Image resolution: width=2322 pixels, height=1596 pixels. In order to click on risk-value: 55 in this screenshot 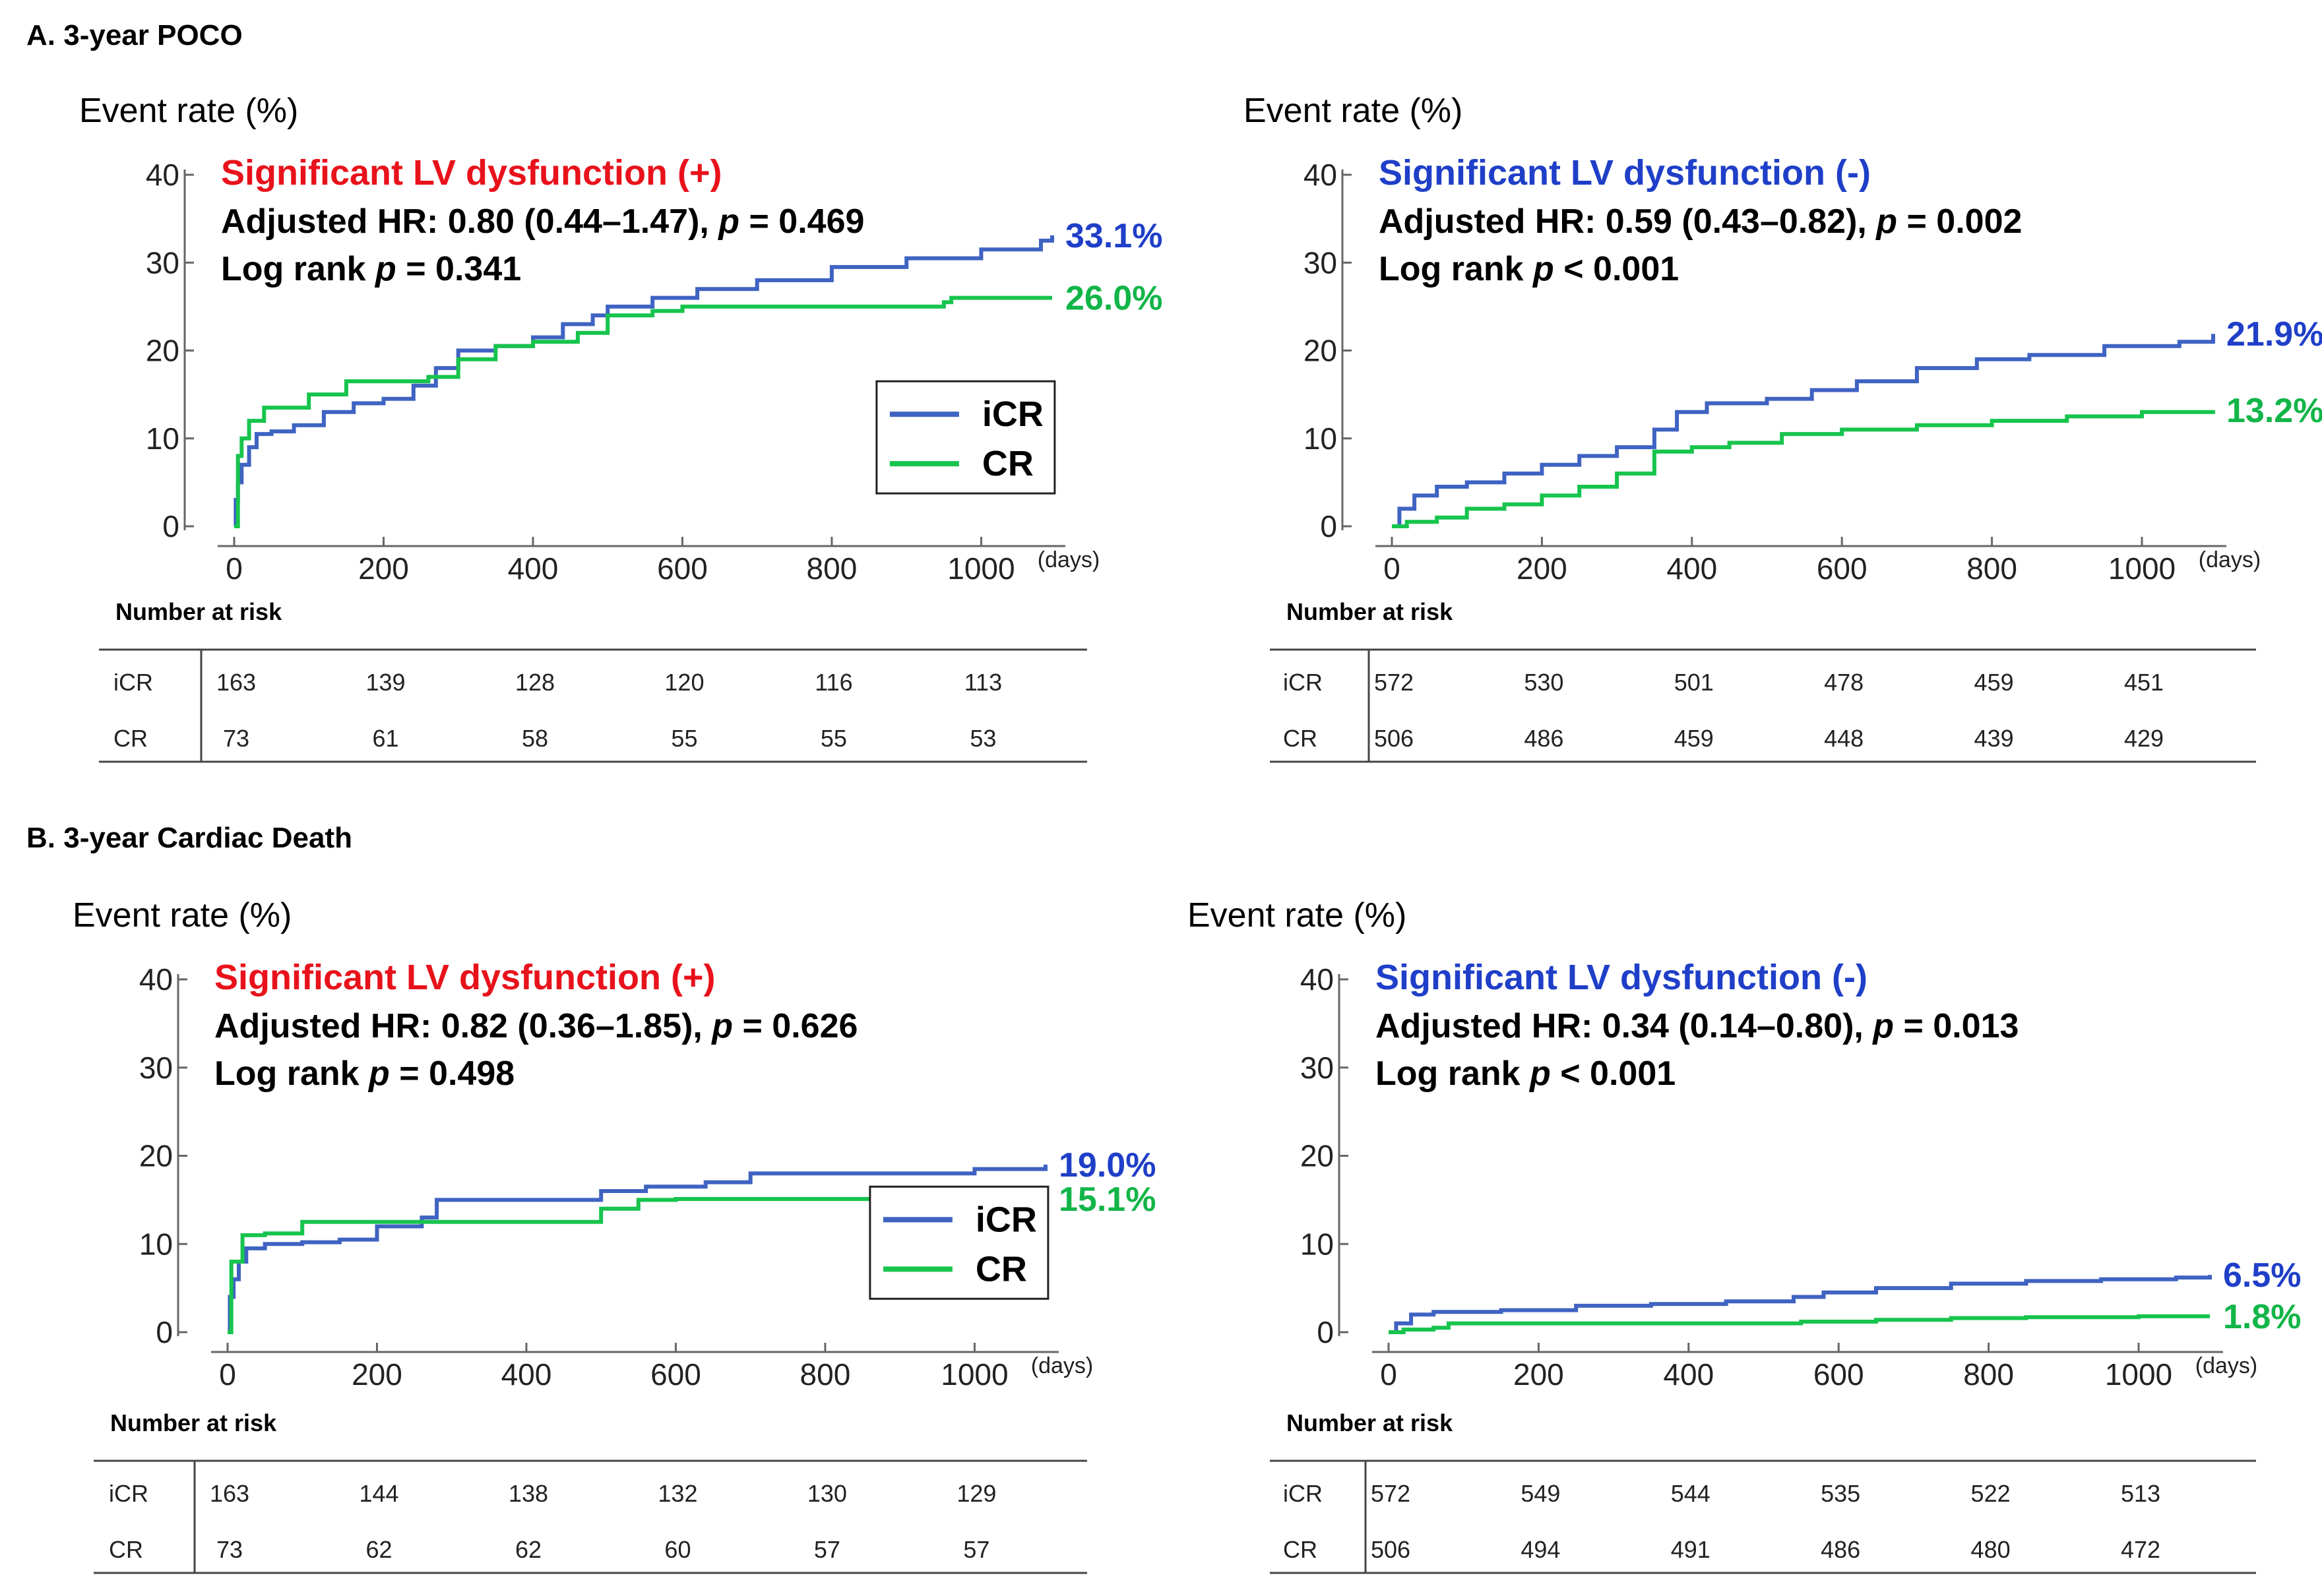, I will do `click(834, 738)`.